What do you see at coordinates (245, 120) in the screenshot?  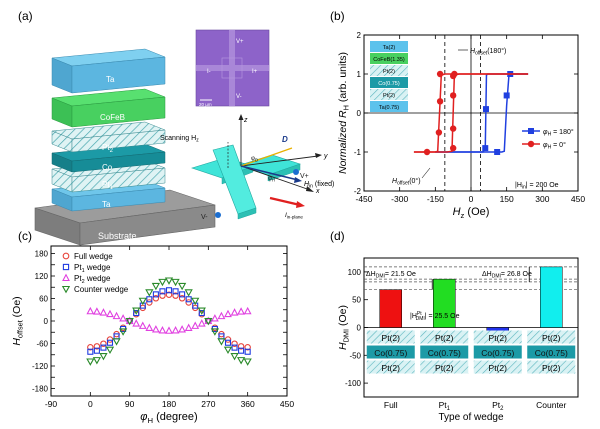 I see `axis-z-label: z` at bounding box center [245, 120].